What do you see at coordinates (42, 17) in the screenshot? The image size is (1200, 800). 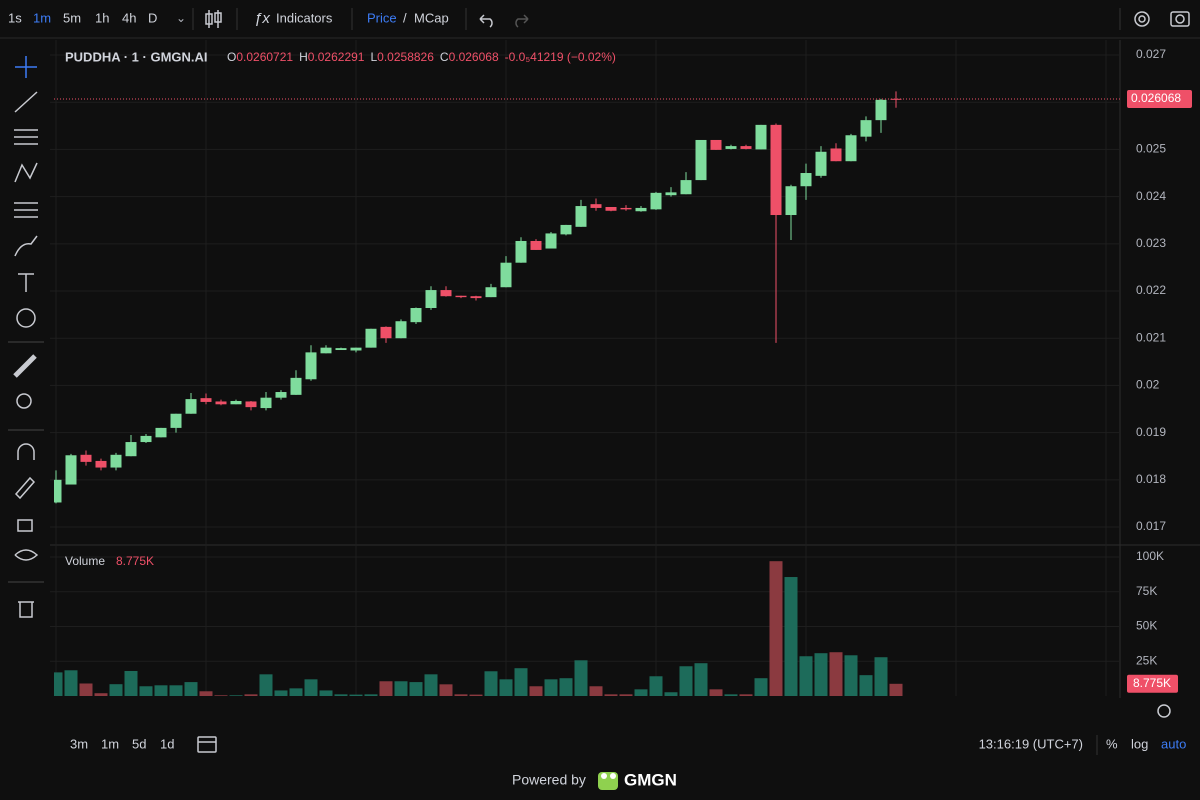 I see `interval-button: 1m` at bounding box center [42, 17].